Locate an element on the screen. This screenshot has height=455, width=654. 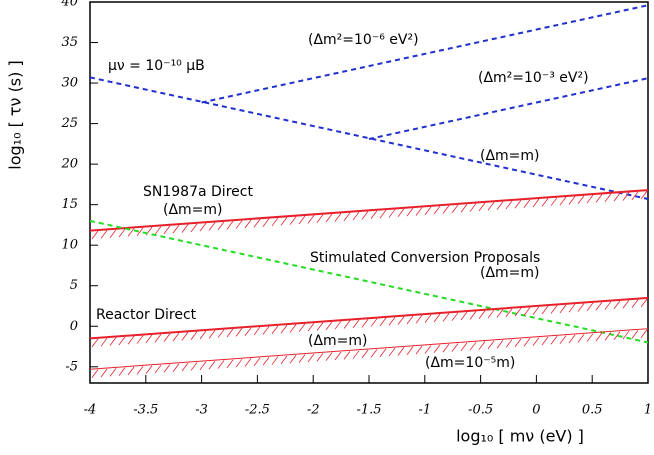
y-tick-label: 30 is located at coordinates (69, 83).